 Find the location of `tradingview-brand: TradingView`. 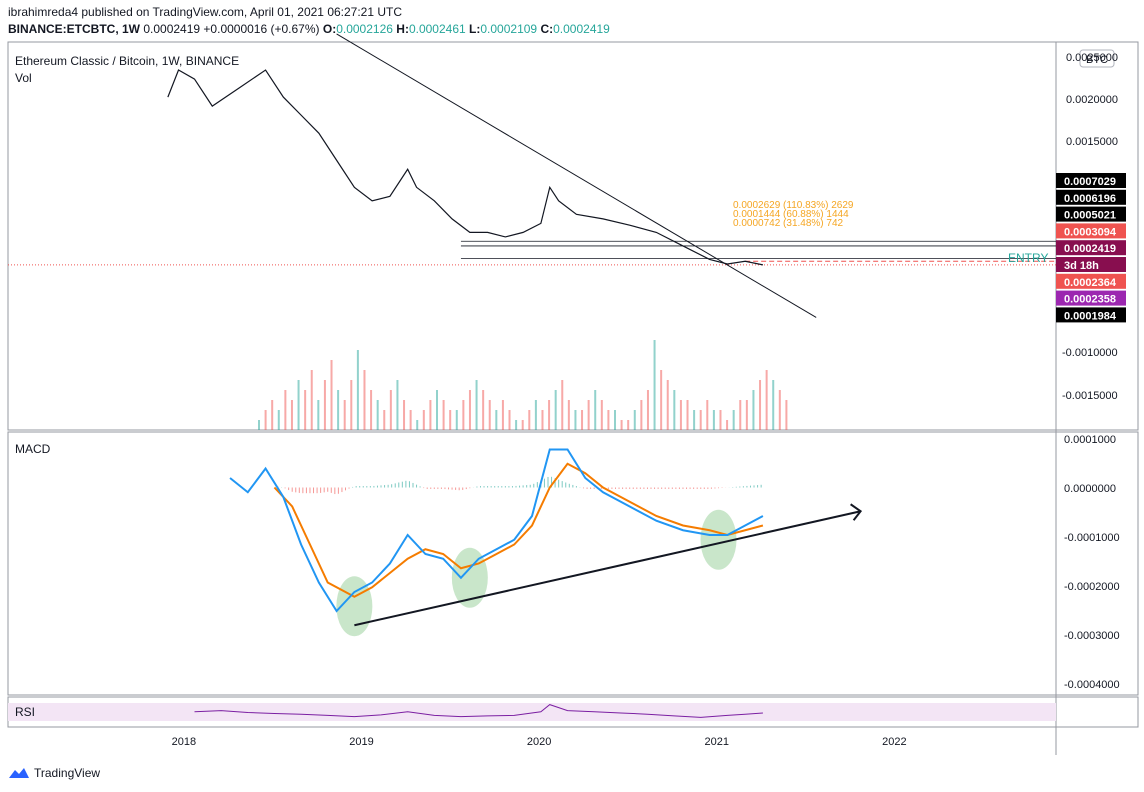

tradingview-brand: TradingView is located at coordinates (67, 773).